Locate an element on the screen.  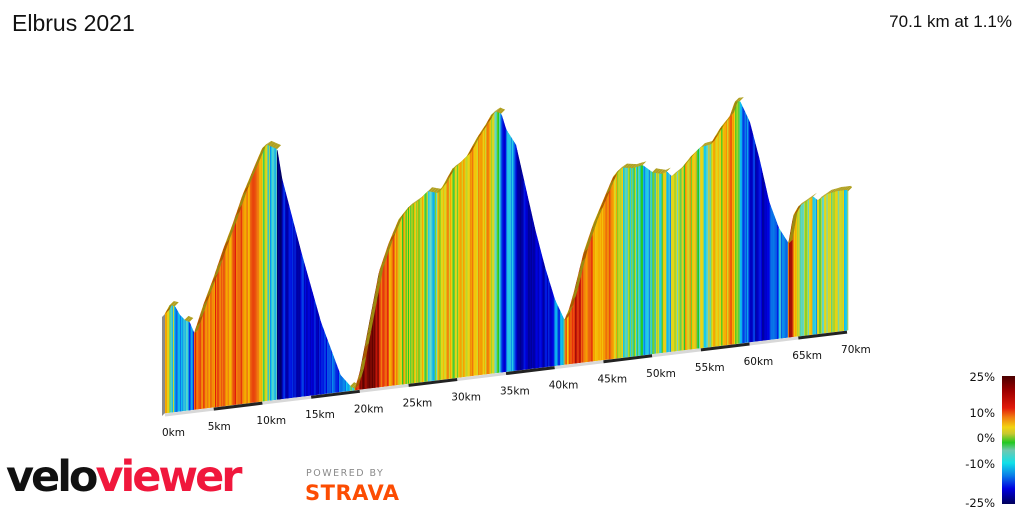
km-tick-label: 10km is located at coordinates (271, 421).